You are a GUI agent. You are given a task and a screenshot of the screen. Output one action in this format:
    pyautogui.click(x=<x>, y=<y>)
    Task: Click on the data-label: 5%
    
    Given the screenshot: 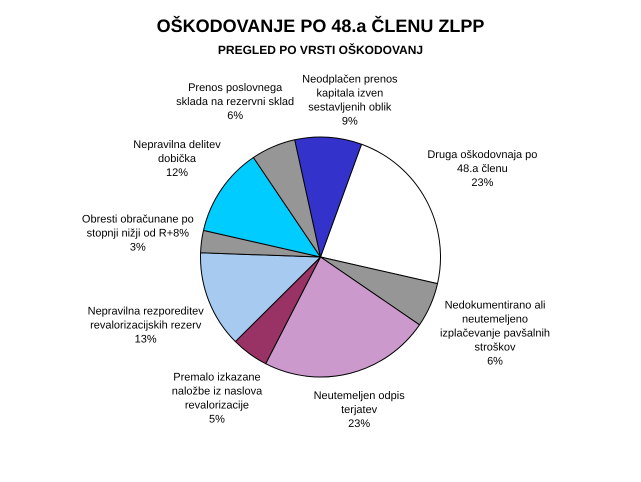 What is the action you would take?
    pyautogui.click(x=217, y=420)
    